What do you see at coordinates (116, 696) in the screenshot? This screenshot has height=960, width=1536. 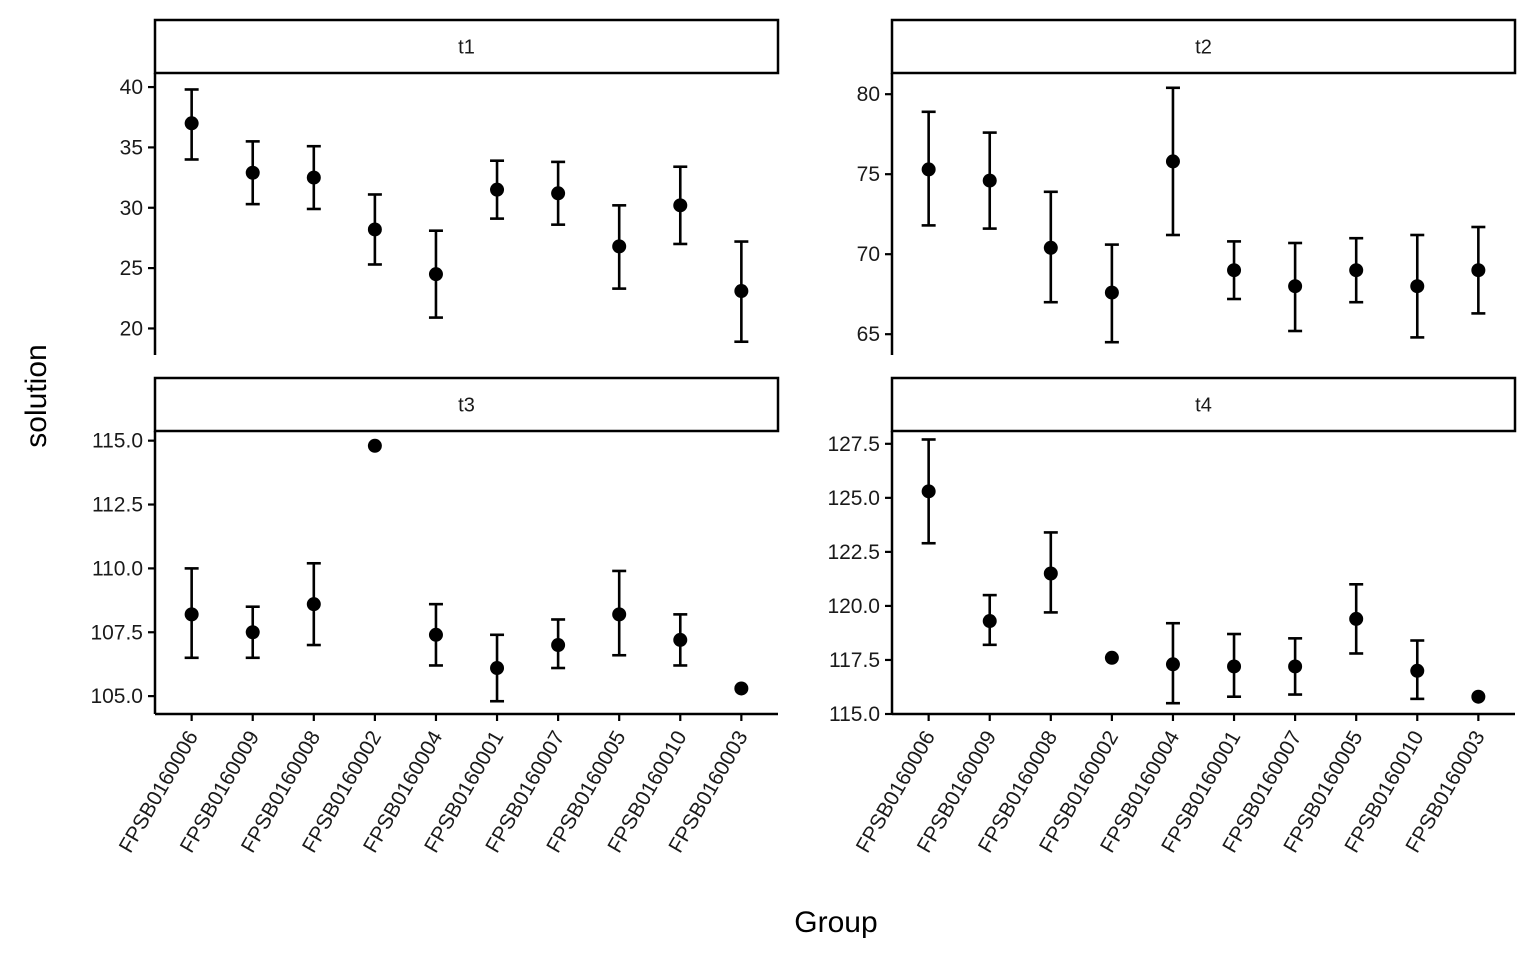 I see `y-tick-label: 105.0` at bounding box center [116, 696].